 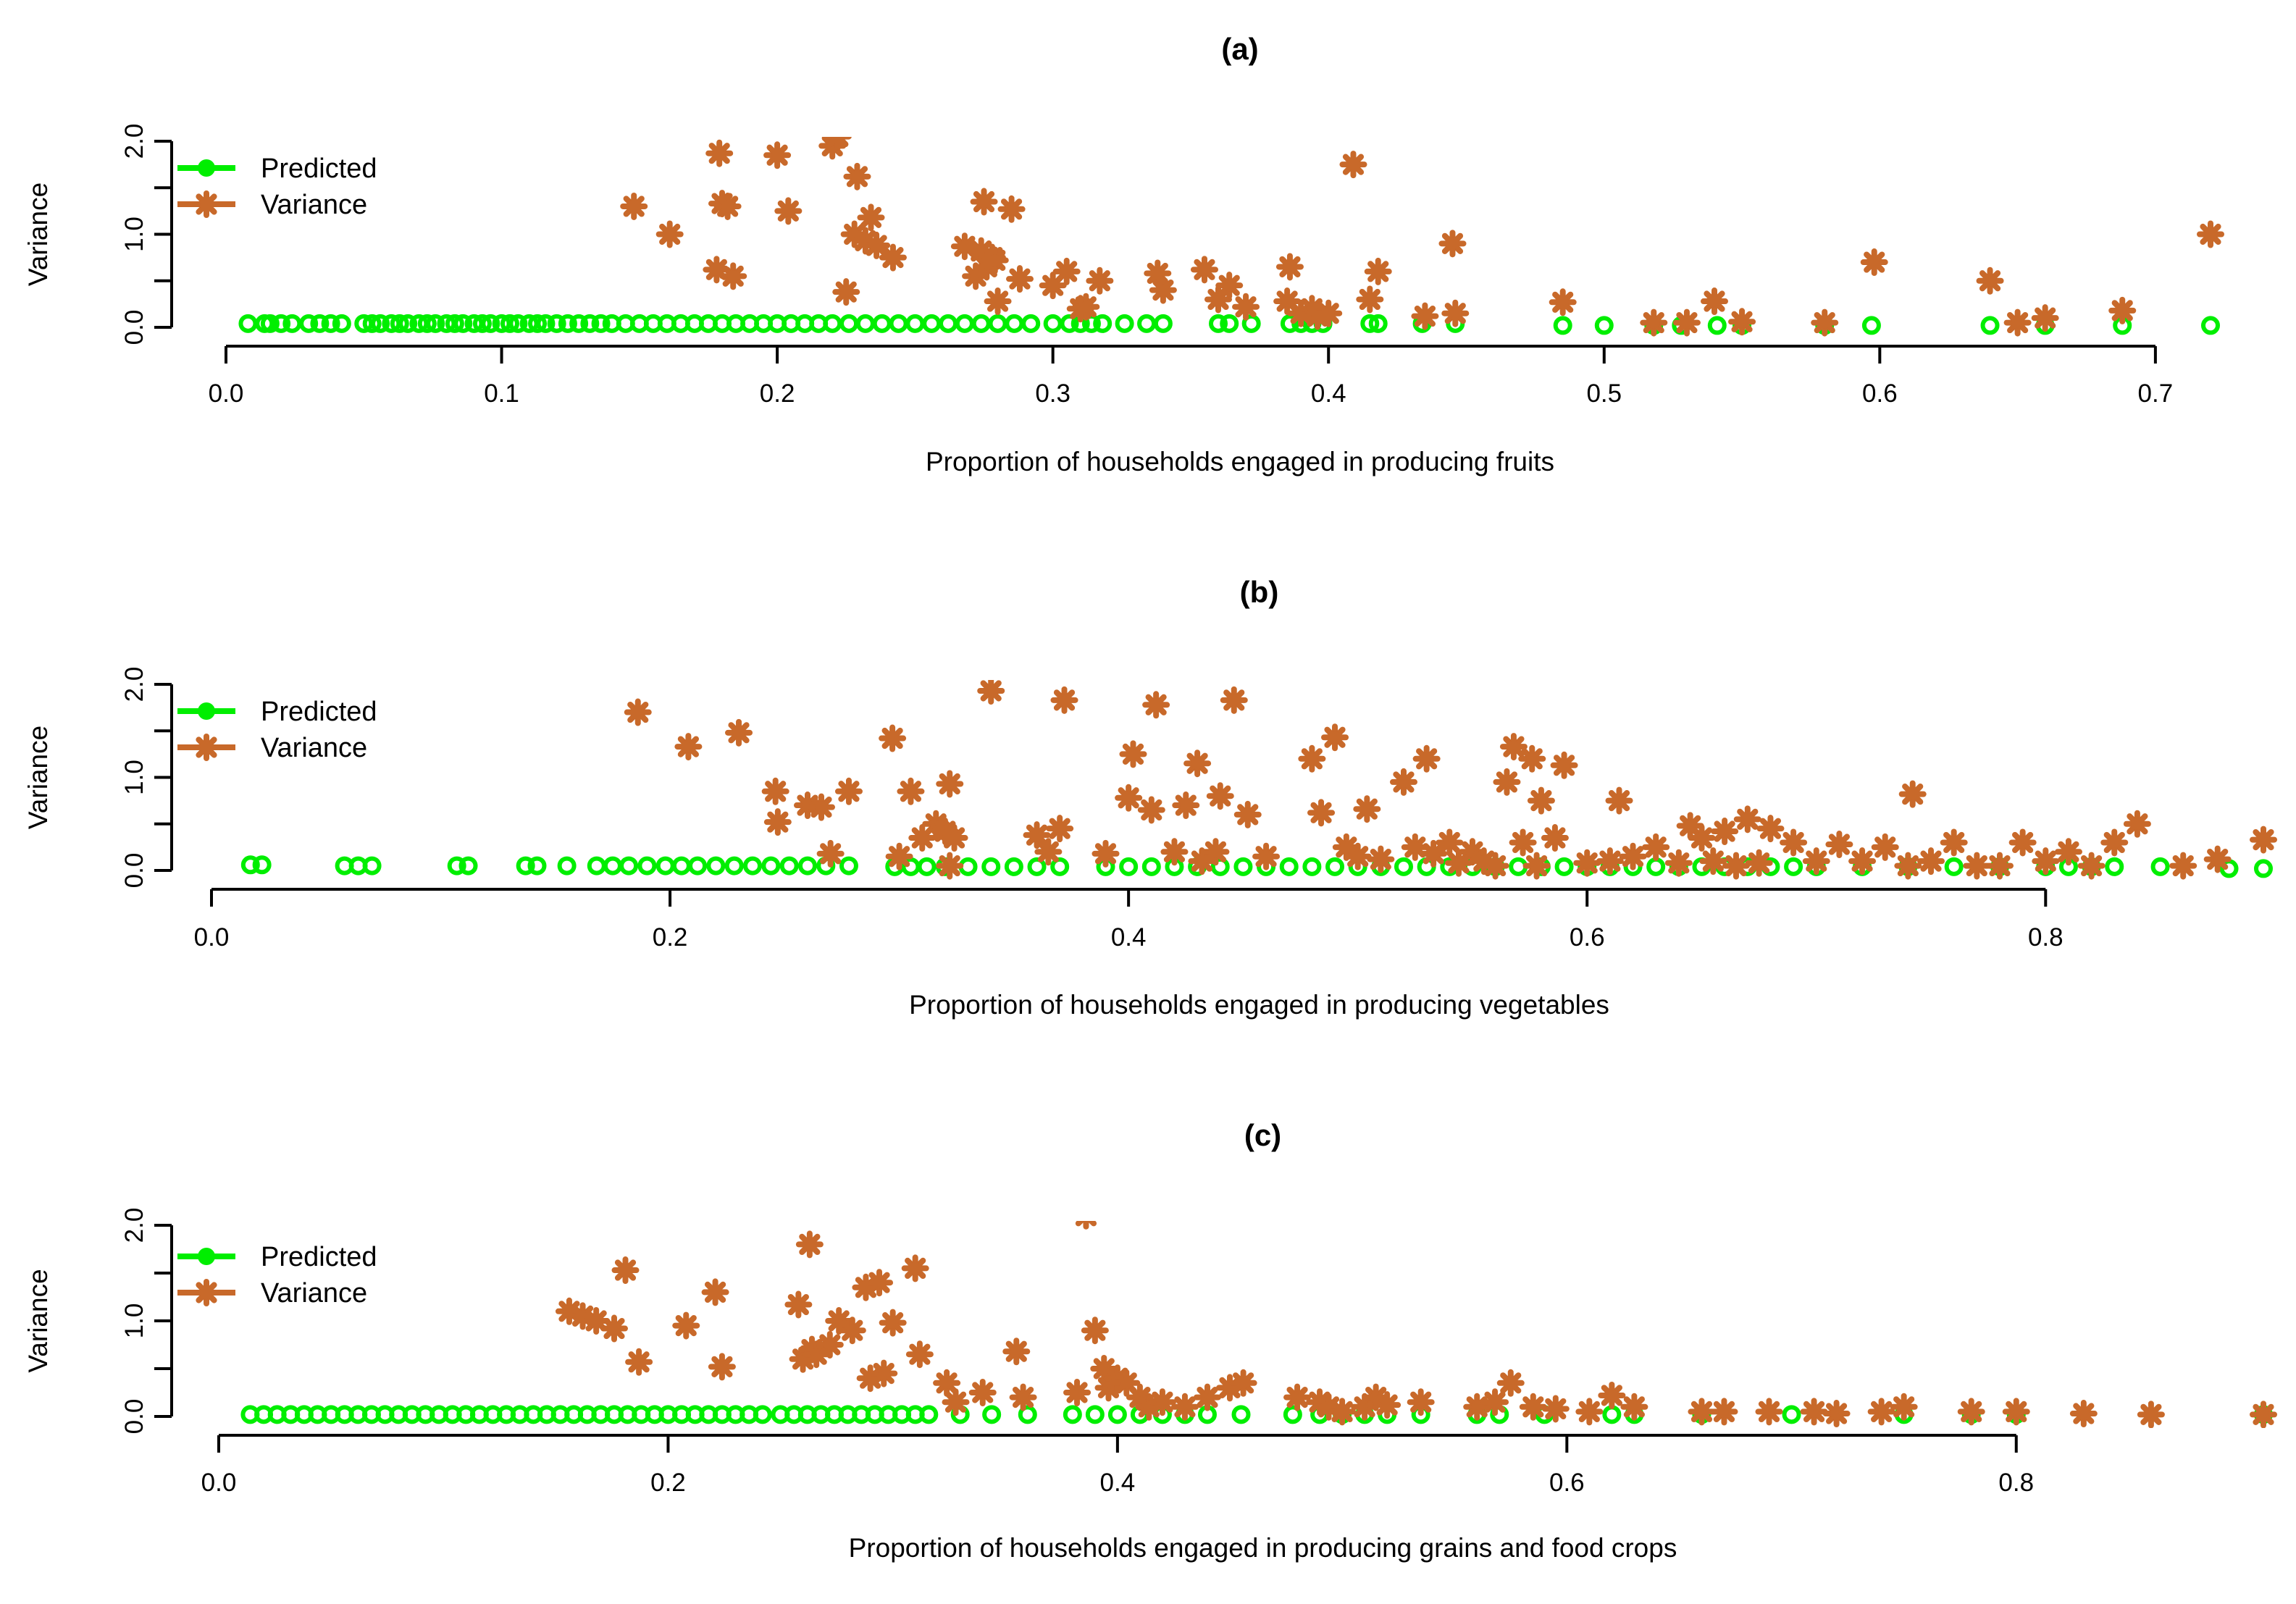 I want to click on x-tick-label: 0.2, so click(x=670, y=937).